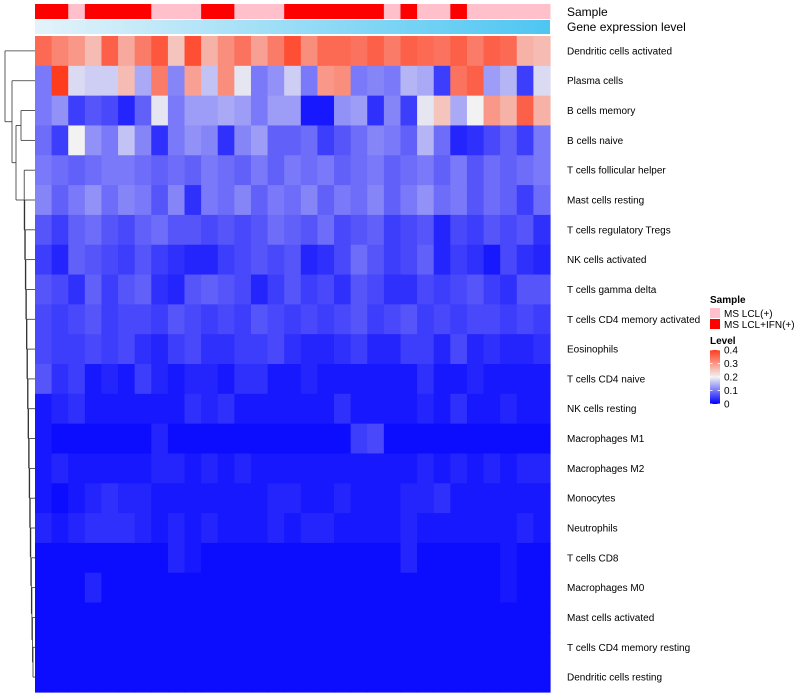  What do you see at coordinates (715, 313) in the screenshot?
I see `legend-swatch-ms-lcl` at bounding box center [715, 313].